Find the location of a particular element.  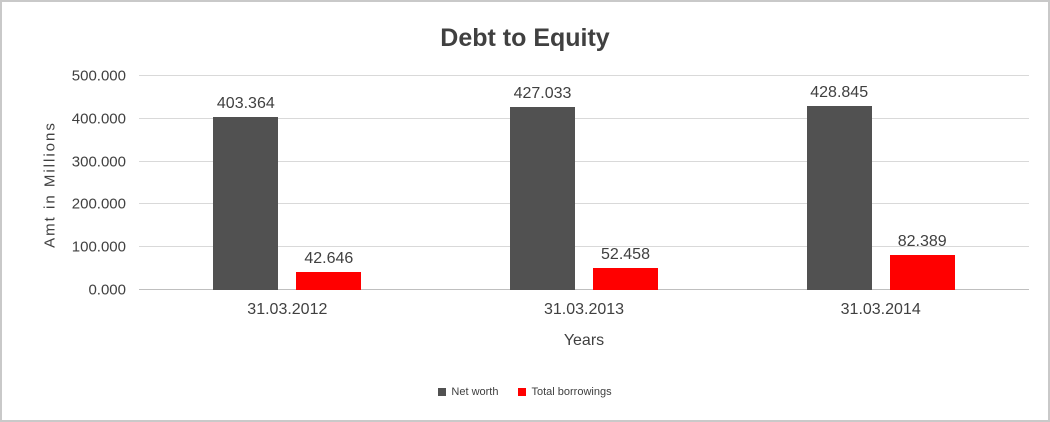

legend-item-total-borrowings: Total borrowings is located at coordinates (565, 392).